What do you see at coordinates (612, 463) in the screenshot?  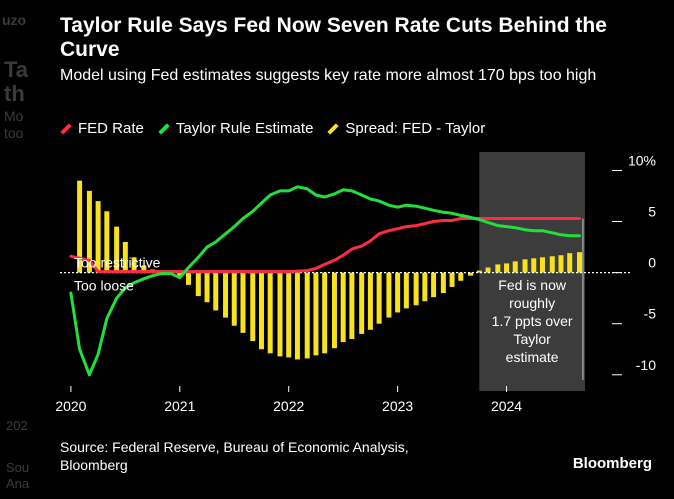 I see `bloomberg-logo: Bloomberg` at bounding box center [612, 463].